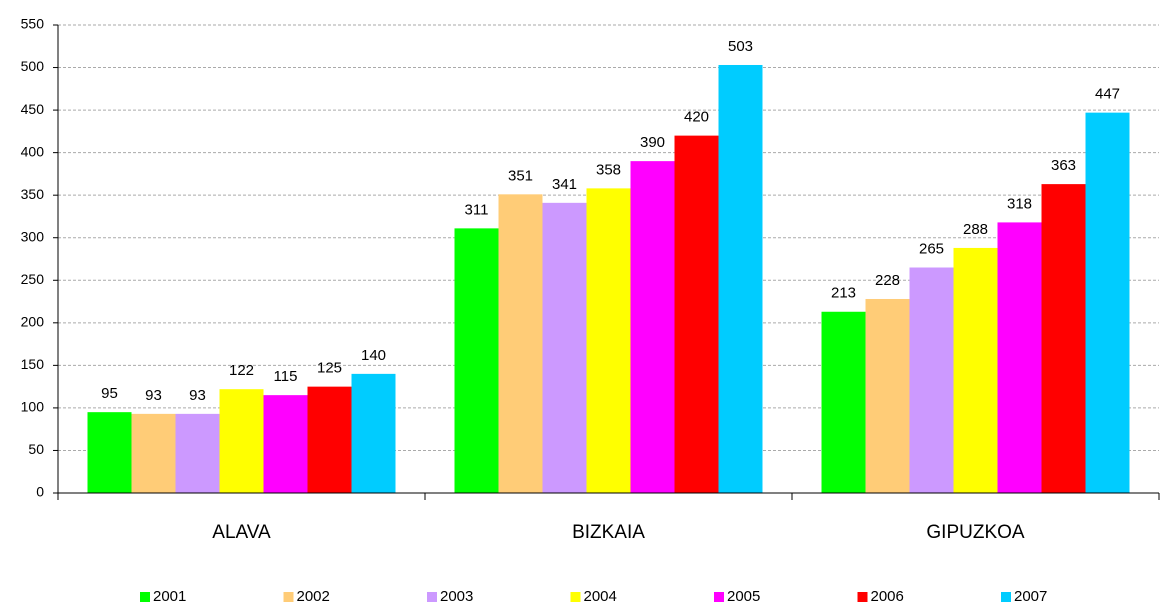 This screenshot has width=1160, height=603. I want to click on y-tick-label: 0, so click(40, 492).